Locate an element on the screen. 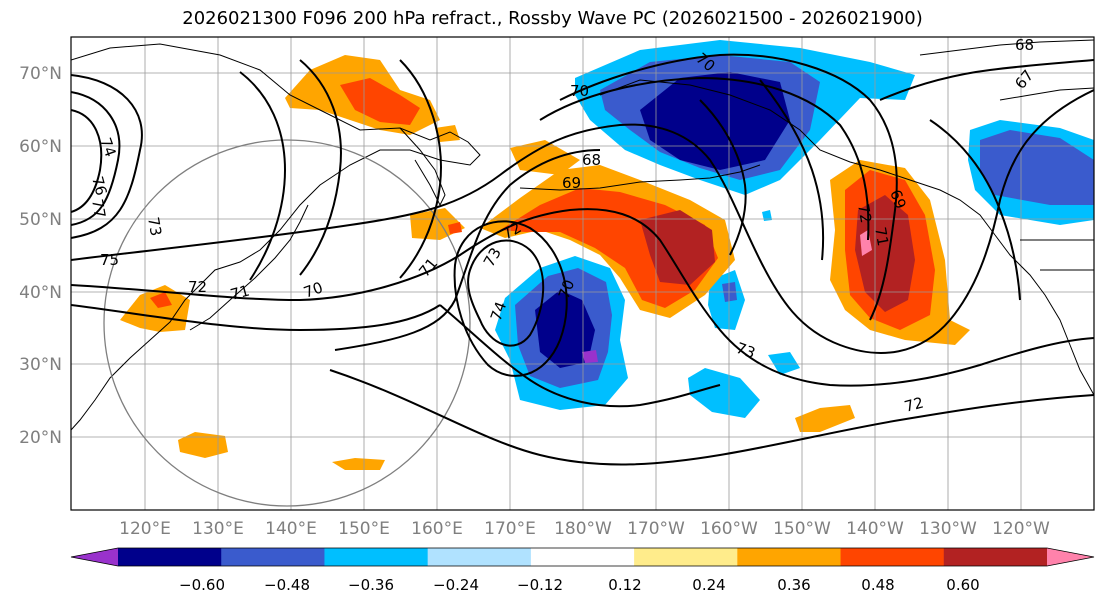 This screenshot has height=604, width=1105. lon-label-170w: 170°W is located at coordinates (656, 529).